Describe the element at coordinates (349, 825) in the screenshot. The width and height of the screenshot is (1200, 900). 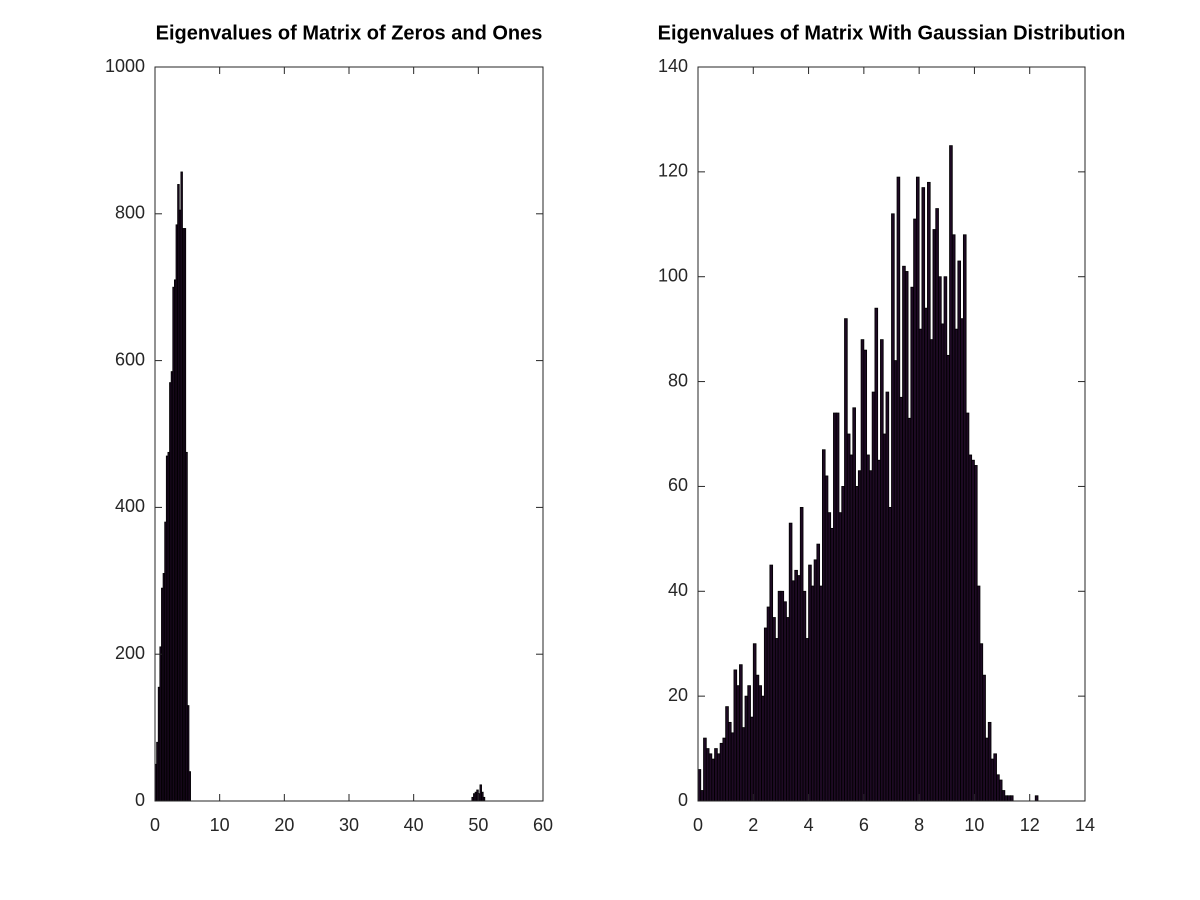
I see `x-tick-label: 30` at that location.